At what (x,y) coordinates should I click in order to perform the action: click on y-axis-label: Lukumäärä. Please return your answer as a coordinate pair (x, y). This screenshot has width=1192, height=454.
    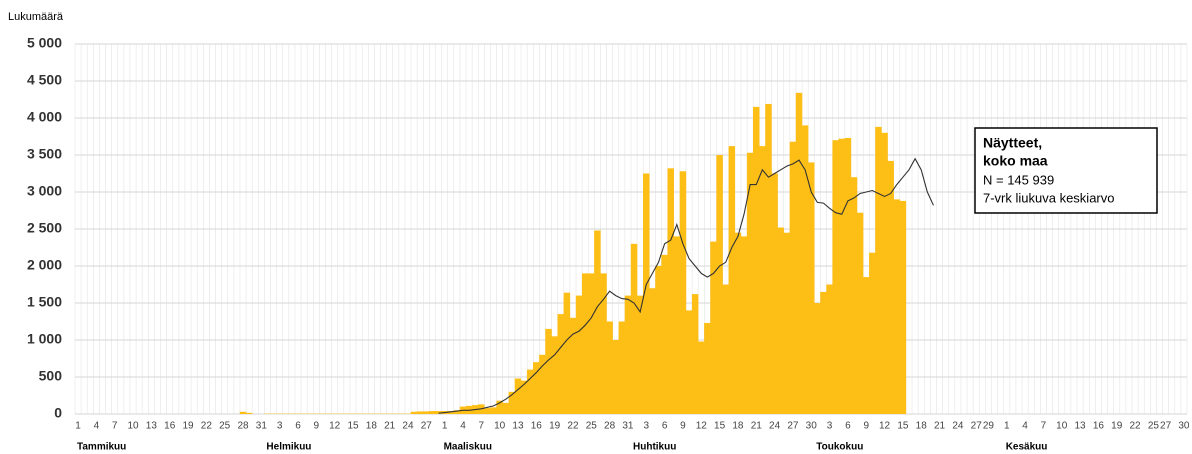
    Looking at the image, I should click on (36, 17).